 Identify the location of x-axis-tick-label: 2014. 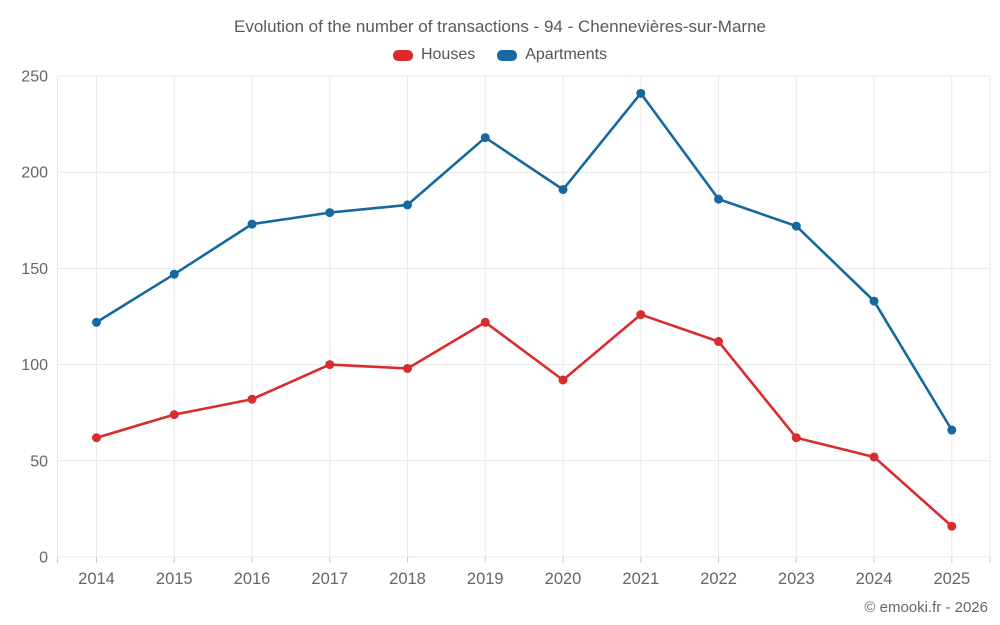
(96, 579).